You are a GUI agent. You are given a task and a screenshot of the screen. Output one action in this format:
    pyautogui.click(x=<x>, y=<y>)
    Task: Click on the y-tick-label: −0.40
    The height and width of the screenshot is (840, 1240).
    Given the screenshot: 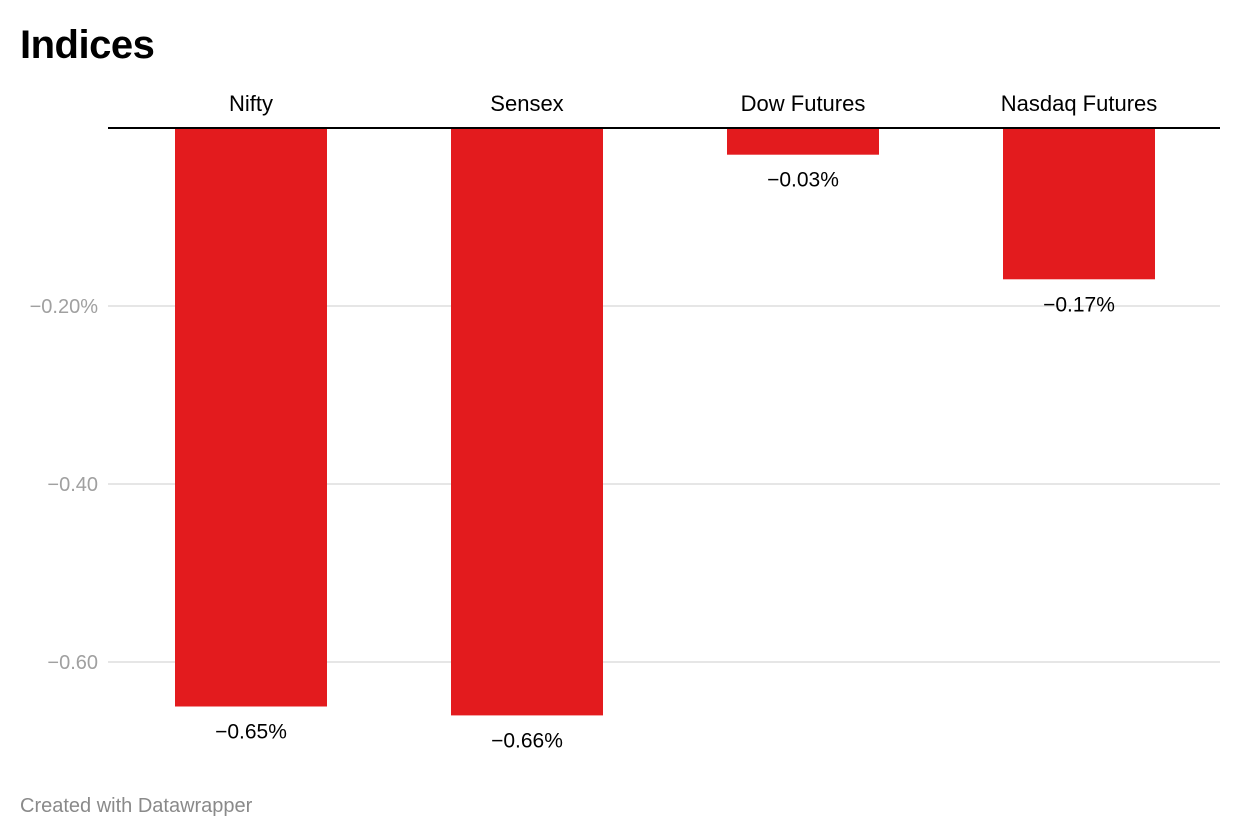 What is the action you would take?
    pyautogui.click(x=72, y=485)
    